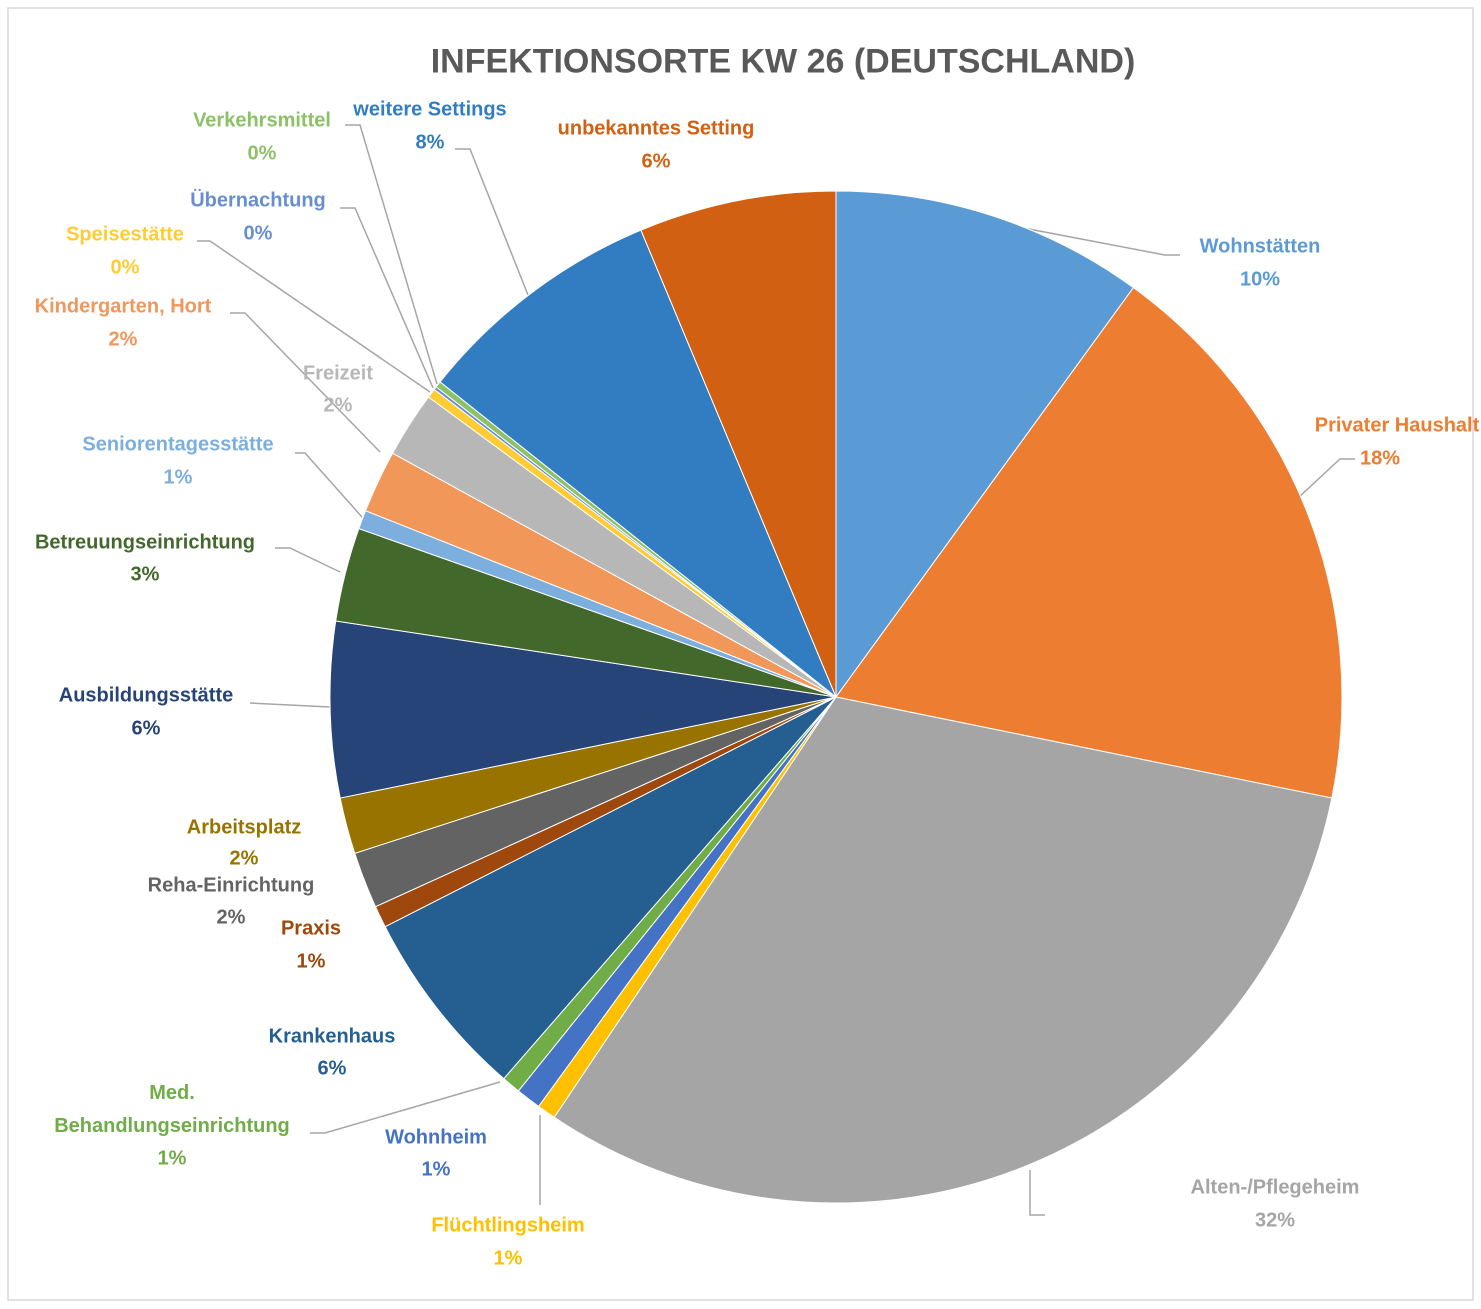 The height and width of the screenshot is (1309, 1481). Describe the element at coordinates (1275, 1220) in the screenshot. I see `slice-value-label: 32%` at that location.